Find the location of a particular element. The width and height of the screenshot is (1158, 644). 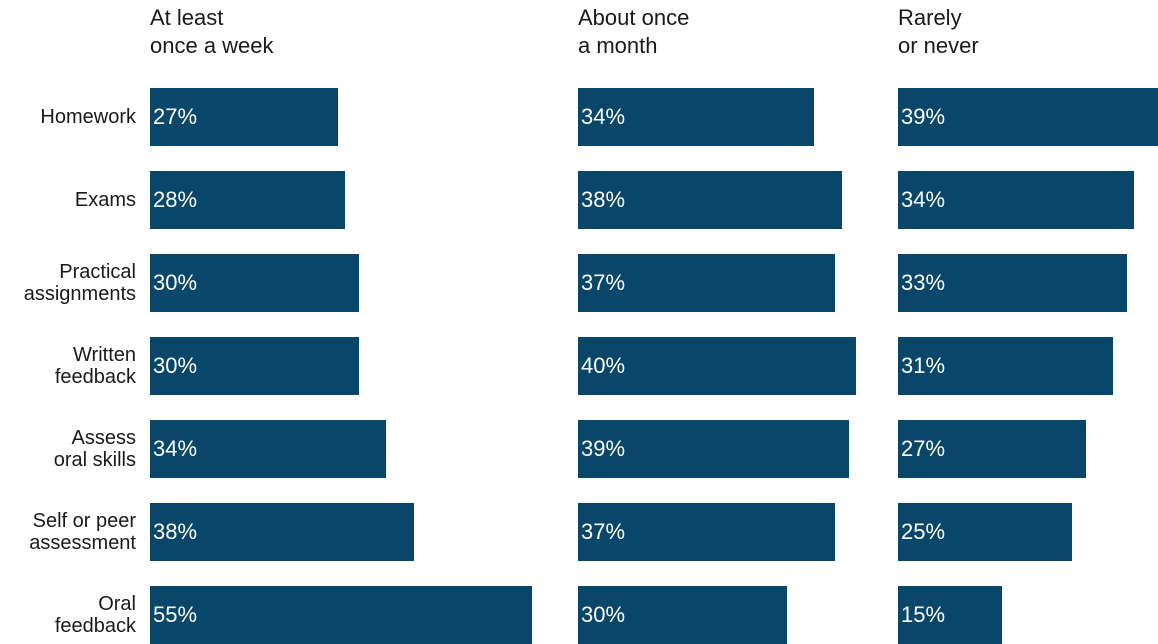

bar-value-label-s2-r2: 33% is located at coordinates (923, 282).